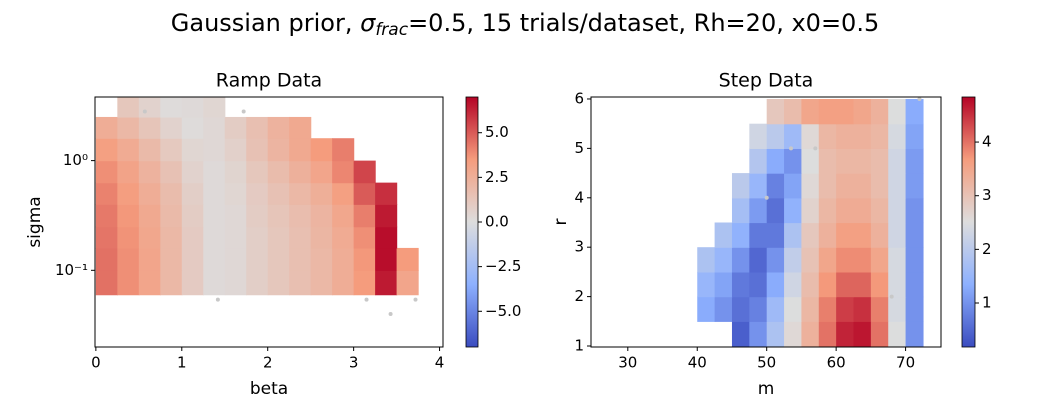  I want to click on colorbar-tick-label: 4, so click(987, 142).